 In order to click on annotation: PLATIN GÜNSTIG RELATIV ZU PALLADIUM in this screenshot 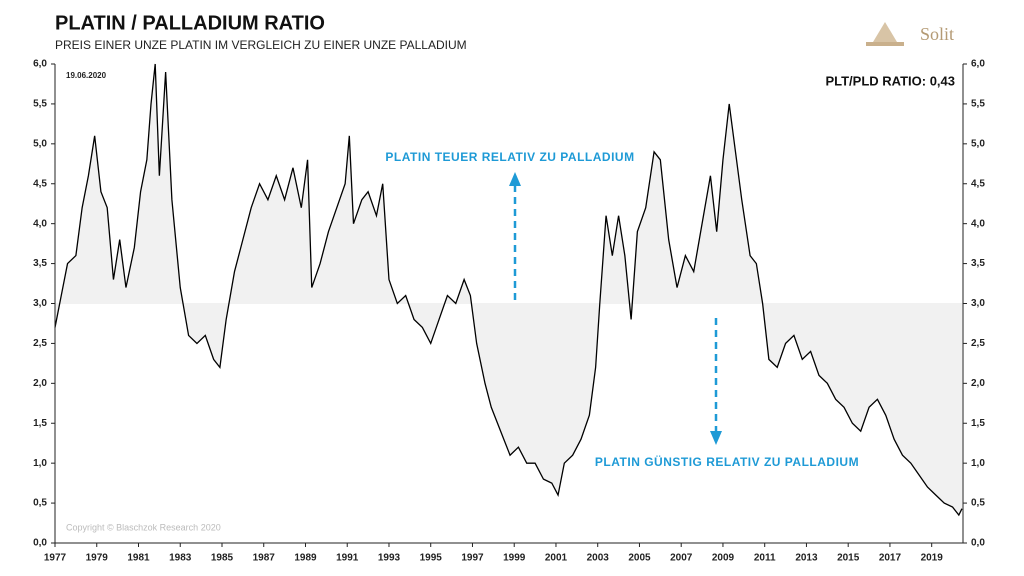, I will do `click(727, 461)`.